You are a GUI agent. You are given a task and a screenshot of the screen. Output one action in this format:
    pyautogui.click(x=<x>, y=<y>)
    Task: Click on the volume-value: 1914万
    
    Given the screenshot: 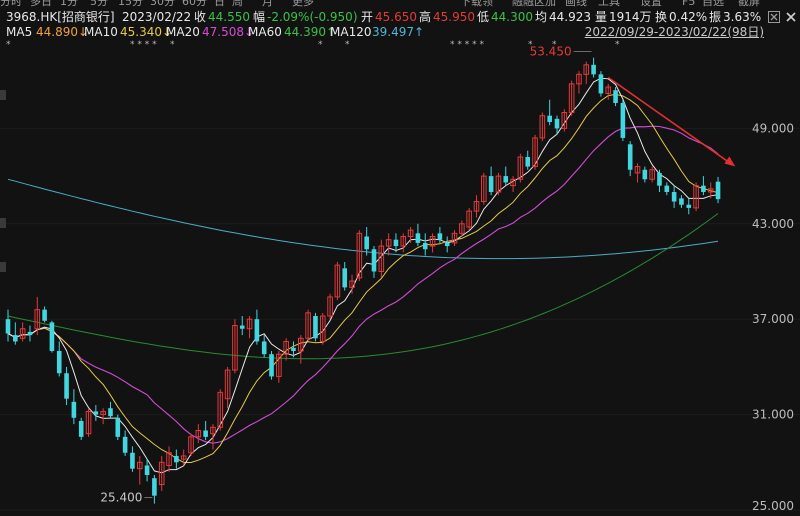 What is the action you would take?
    pyautogui.click(x=630, y=17)
    